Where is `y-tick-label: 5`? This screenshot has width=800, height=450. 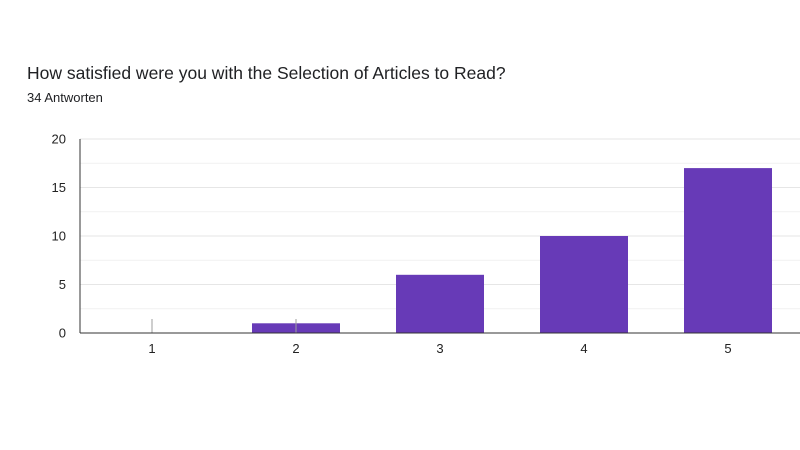 y-tick-label: 5 is located at coordinates (62, 284).